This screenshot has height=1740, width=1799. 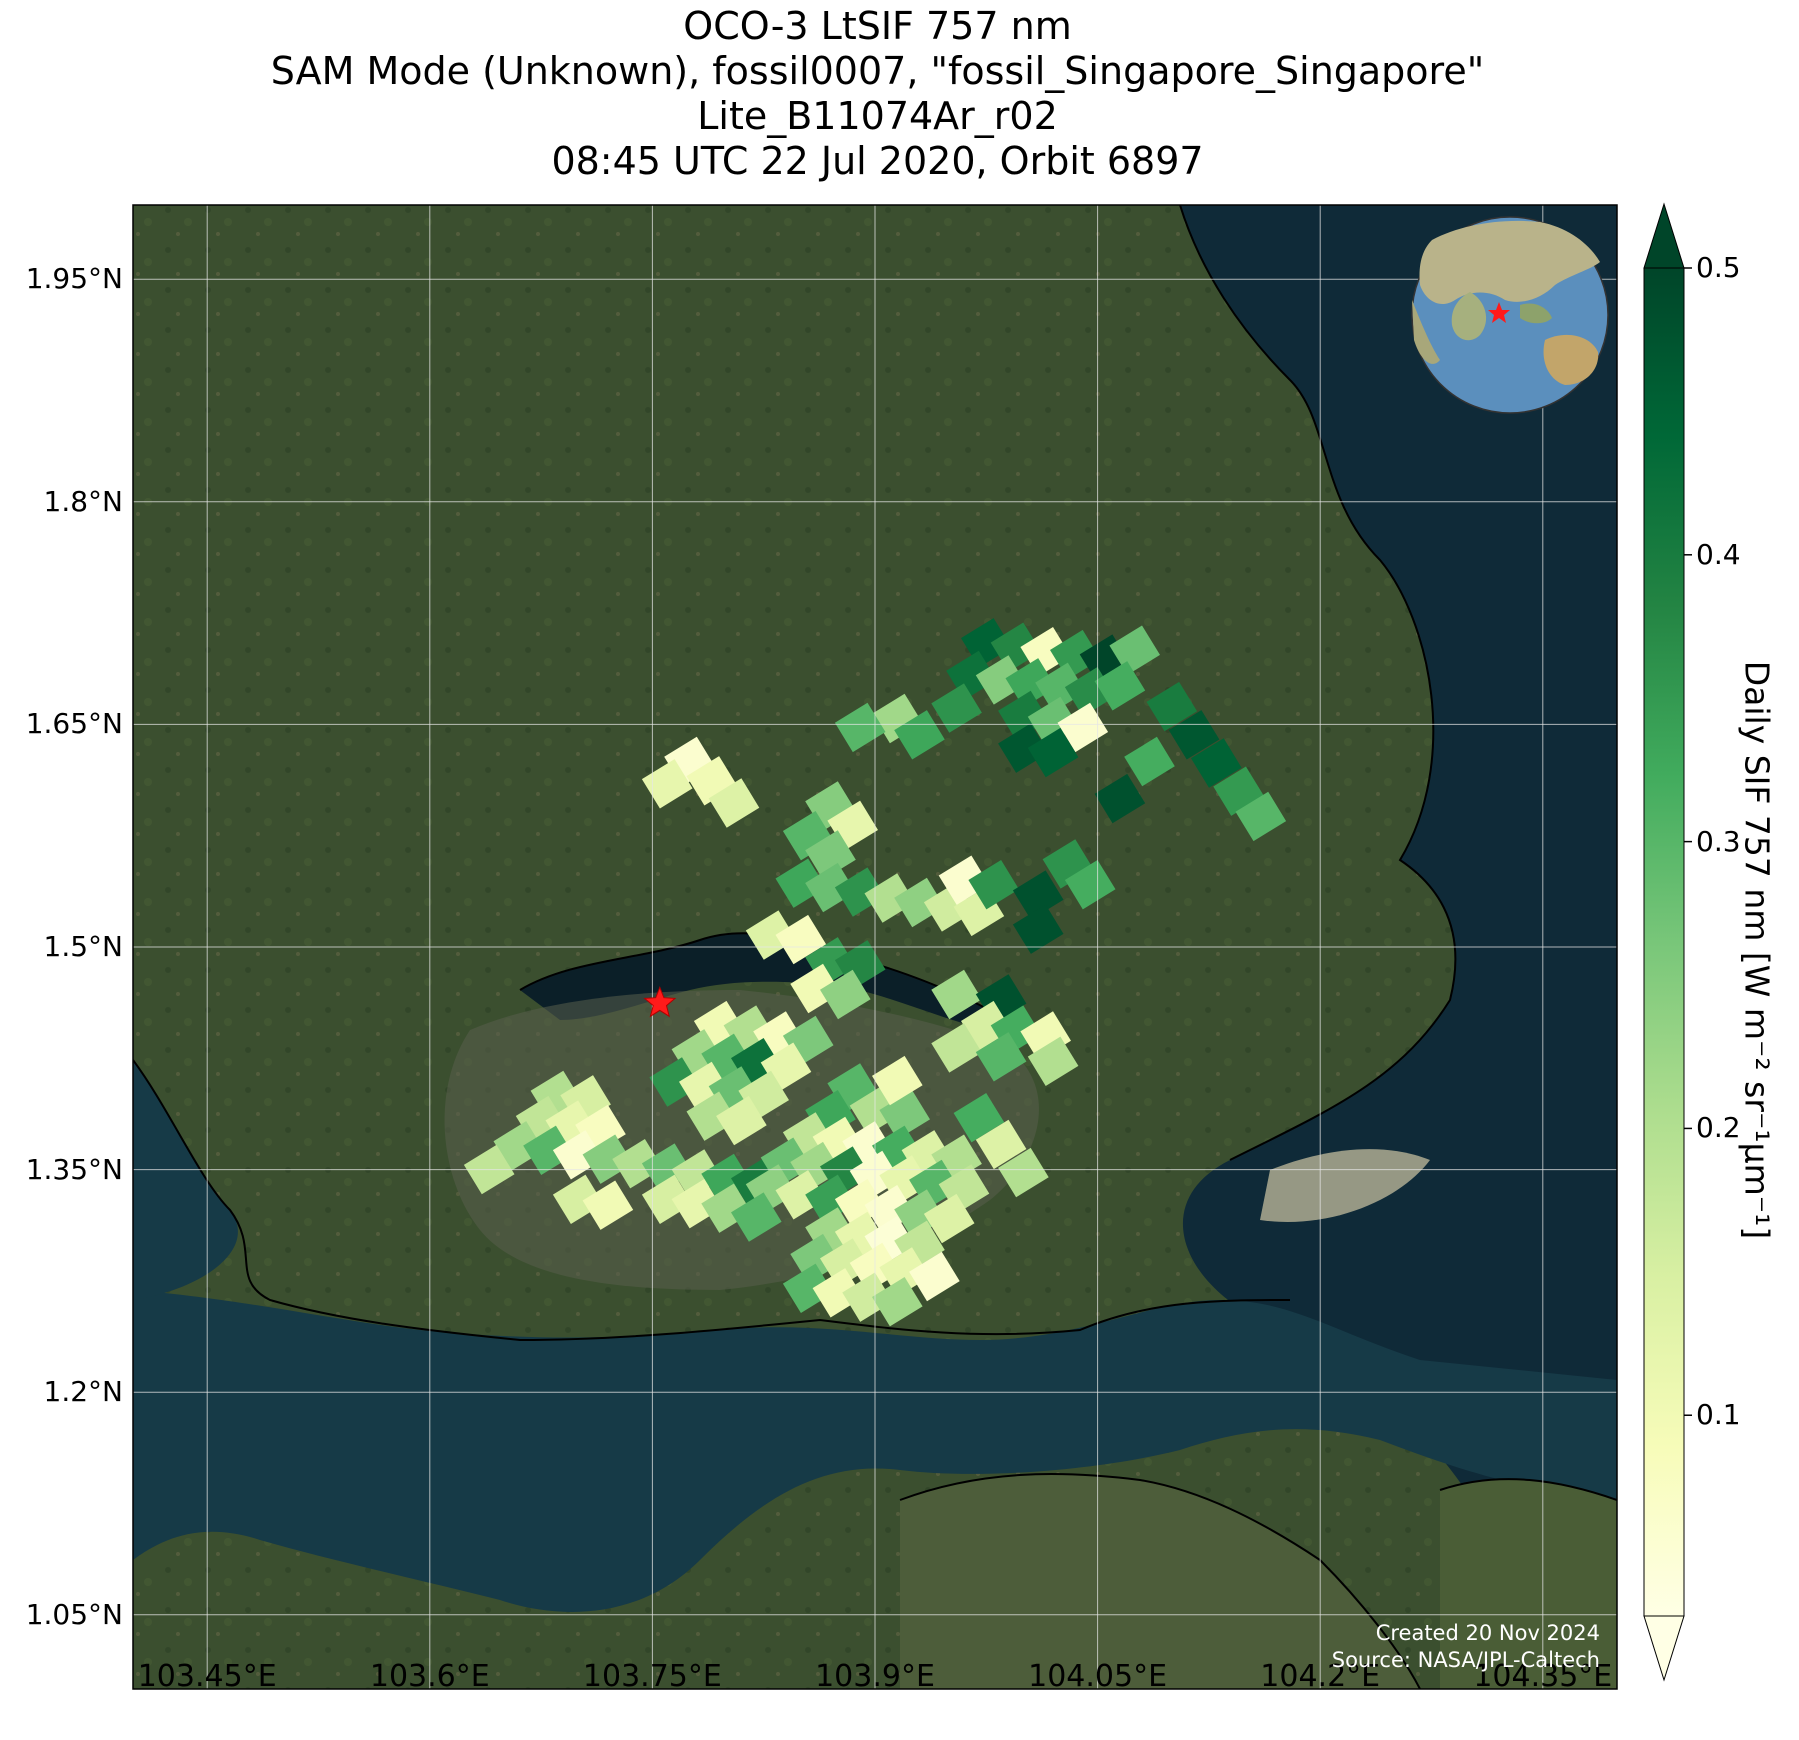 I want to click on credit-created: Created 20 Nov 2024, so click(x=1487, y=1633).